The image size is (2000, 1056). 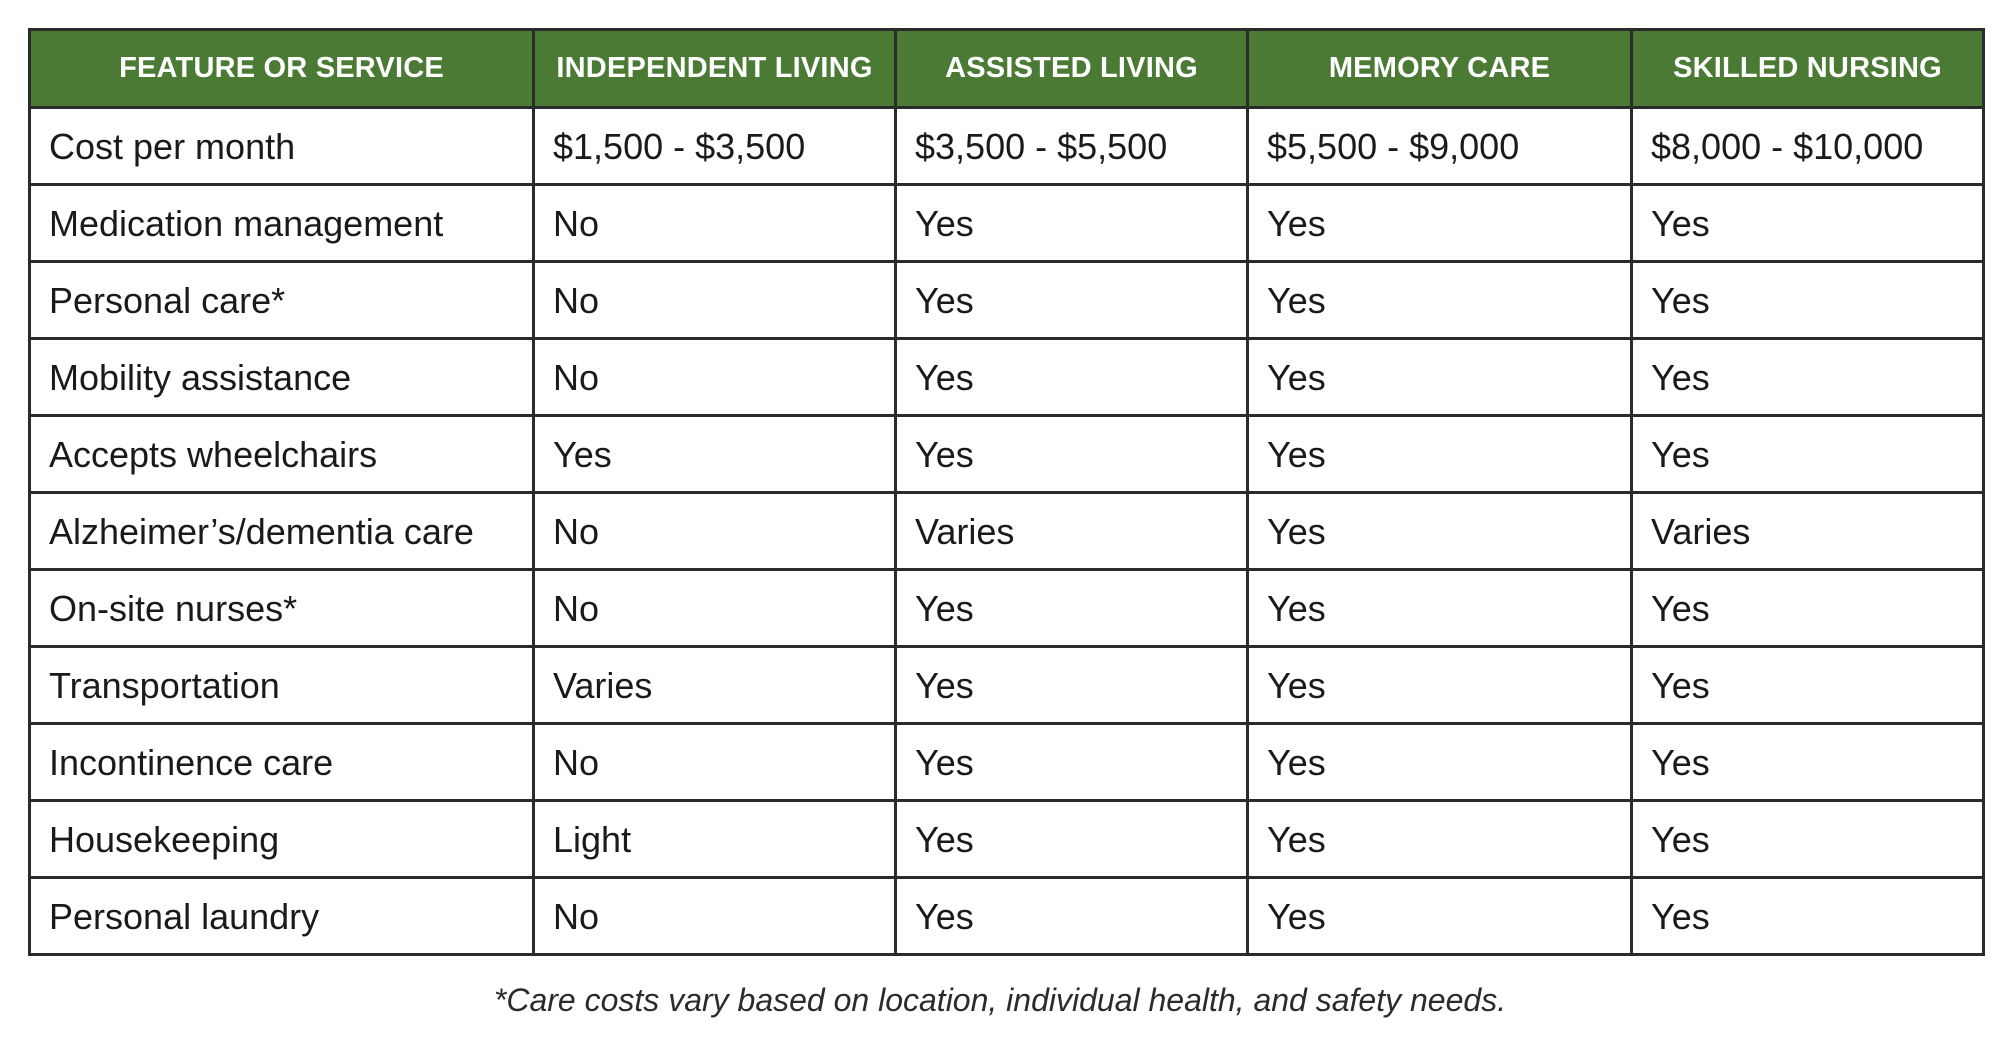 I want to click on table-row: Personal laundry No Yes Yes Yes, so click(x=1006, y=916).